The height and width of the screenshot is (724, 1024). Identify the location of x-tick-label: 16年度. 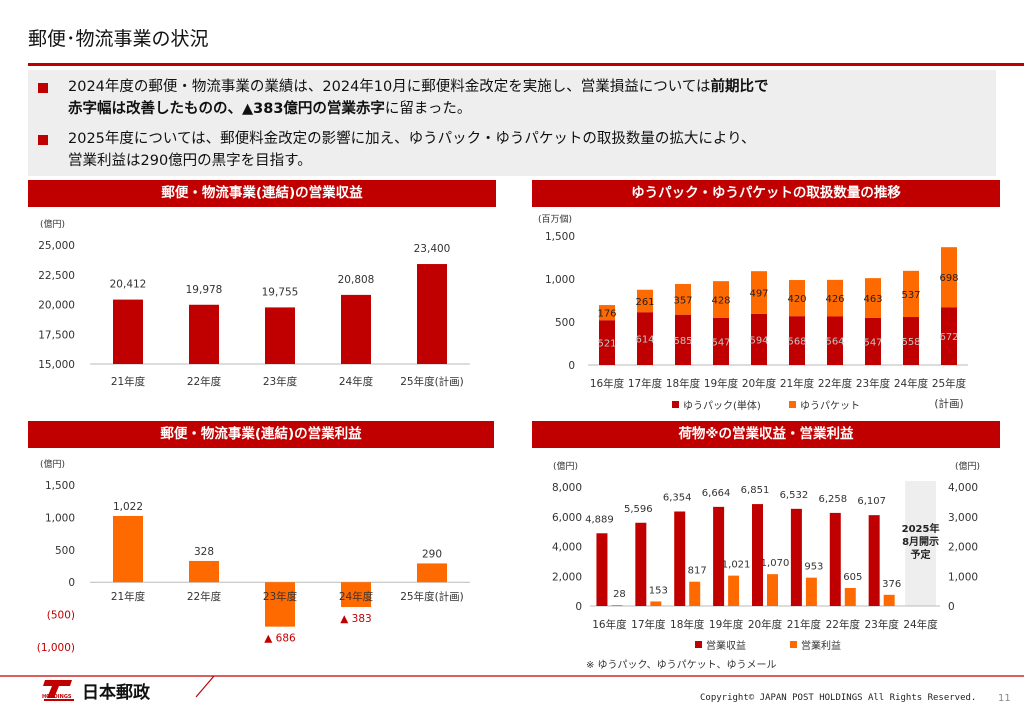
(609, 624).